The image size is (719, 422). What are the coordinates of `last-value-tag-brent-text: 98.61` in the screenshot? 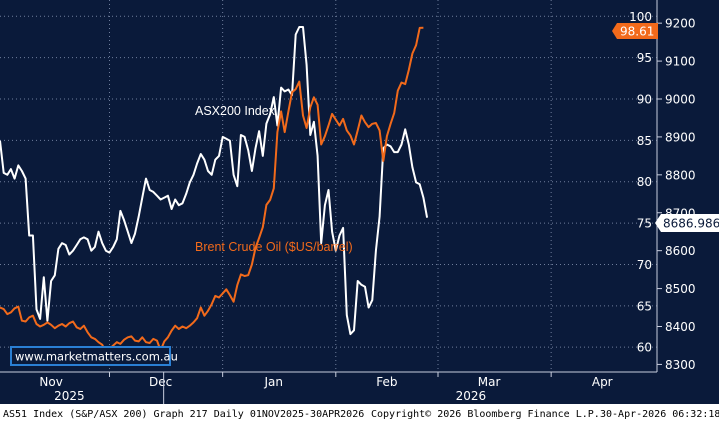 It's located at (637, 32).